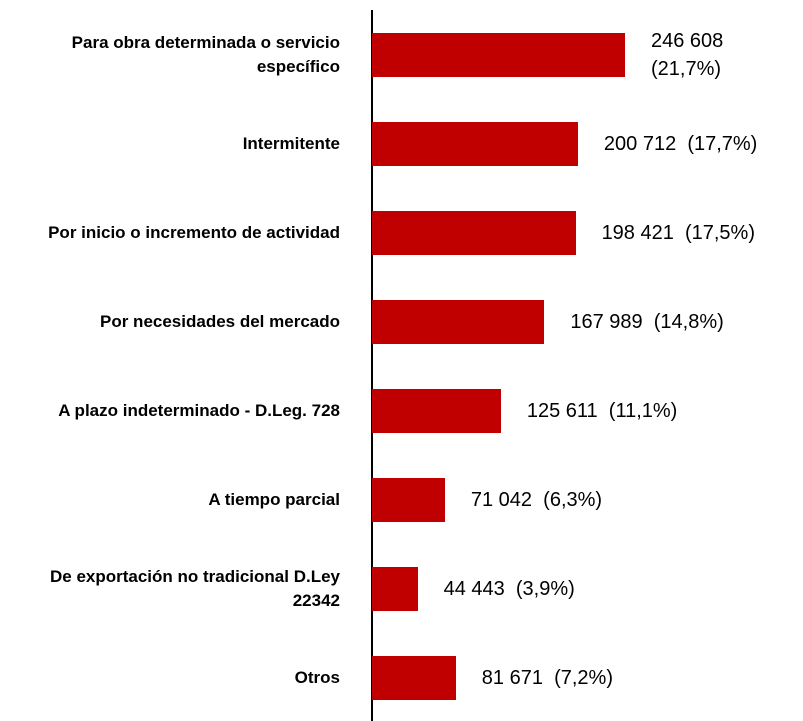  Describe the element at coordinates (372, 365) in the screenshot. I see `axis-line` at that location.